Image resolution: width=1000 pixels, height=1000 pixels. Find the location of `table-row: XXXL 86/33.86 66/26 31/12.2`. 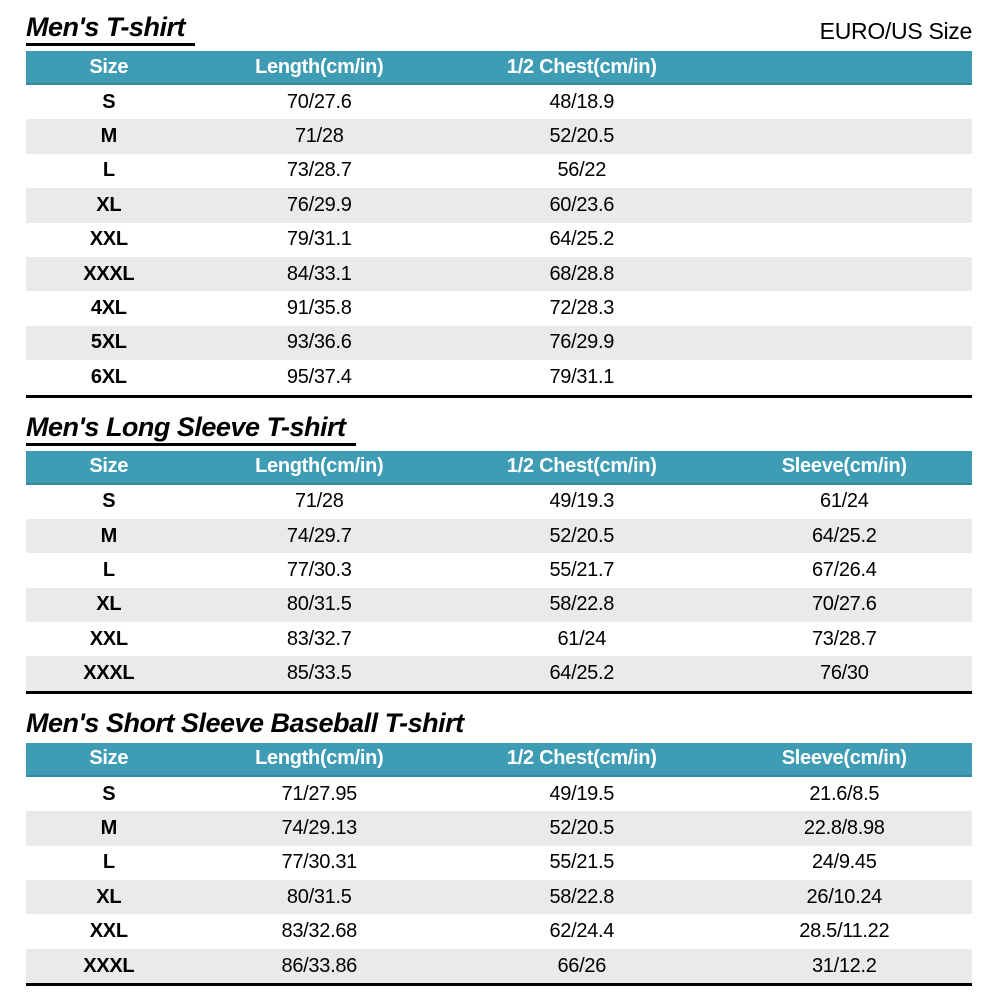

table-row: XXXL 86/33.86 66/26 31/12.2 is located at coordinates (499, 966).